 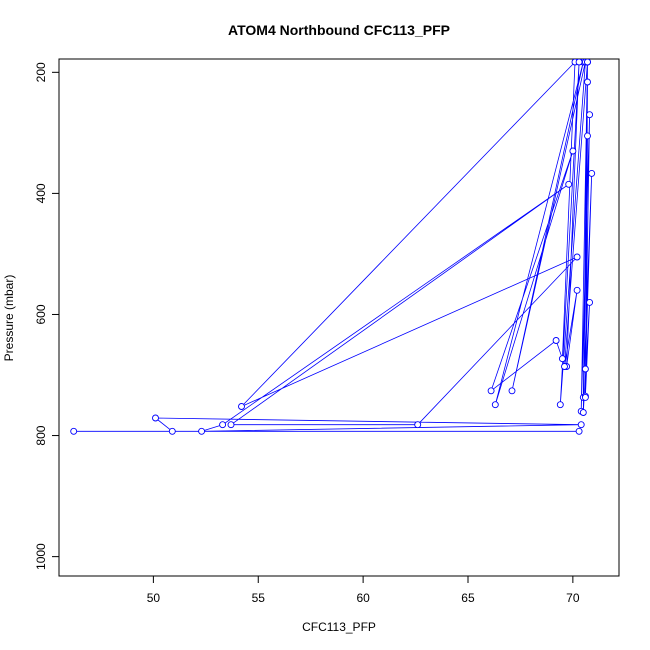 I want to click on y-tick-label: 1000, so click(x=41, y=556).